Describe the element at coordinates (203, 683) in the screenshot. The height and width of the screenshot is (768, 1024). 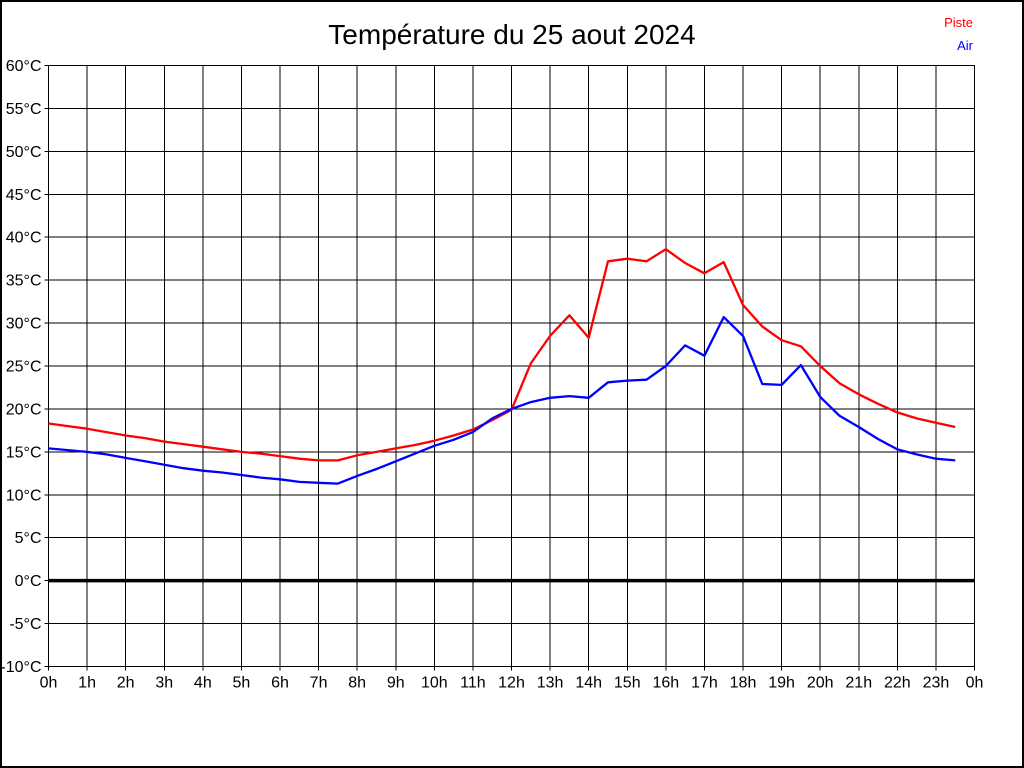
I see `x-tick-label: 4h` at that location.